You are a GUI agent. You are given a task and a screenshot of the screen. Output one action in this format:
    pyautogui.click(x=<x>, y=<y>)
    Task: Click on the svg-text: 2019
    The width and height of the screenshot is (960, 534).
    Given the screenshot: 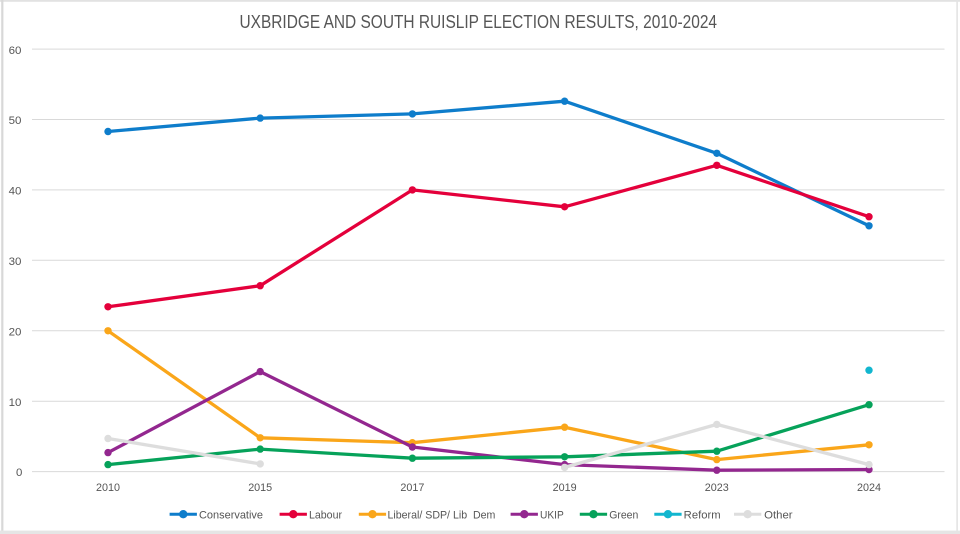 What is the action you would take?
    pyautogui.click(x=565, y=488)
    